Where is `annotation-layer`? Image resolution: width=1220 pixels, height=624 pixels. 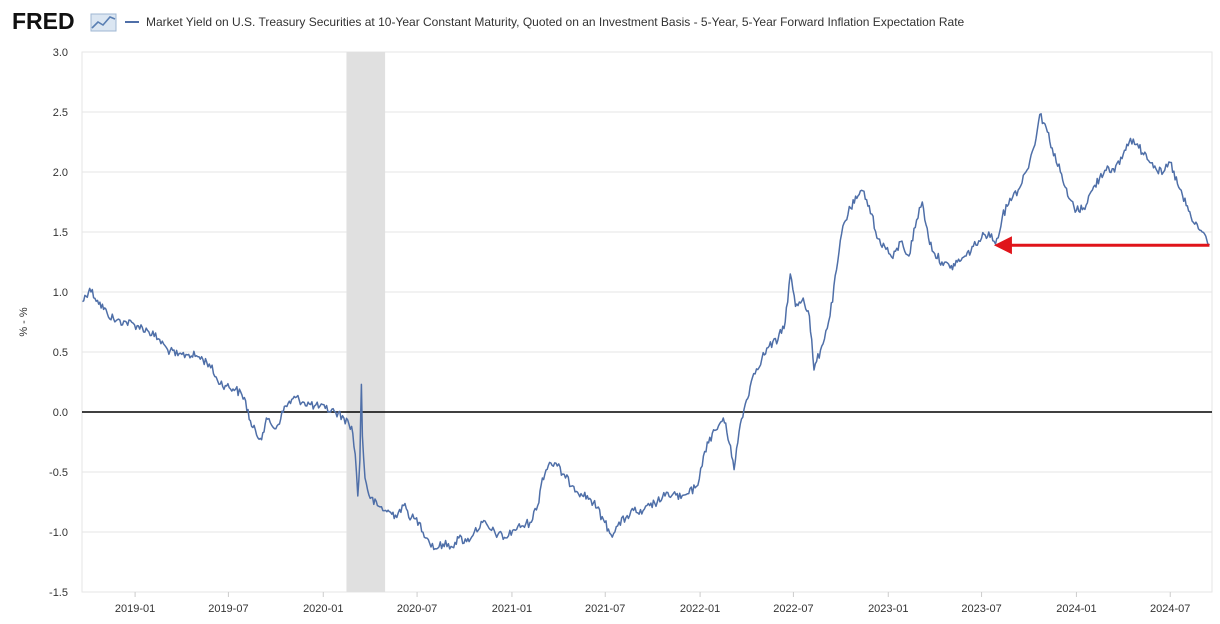 annotation-layer is located at coordinates (1101, 245).